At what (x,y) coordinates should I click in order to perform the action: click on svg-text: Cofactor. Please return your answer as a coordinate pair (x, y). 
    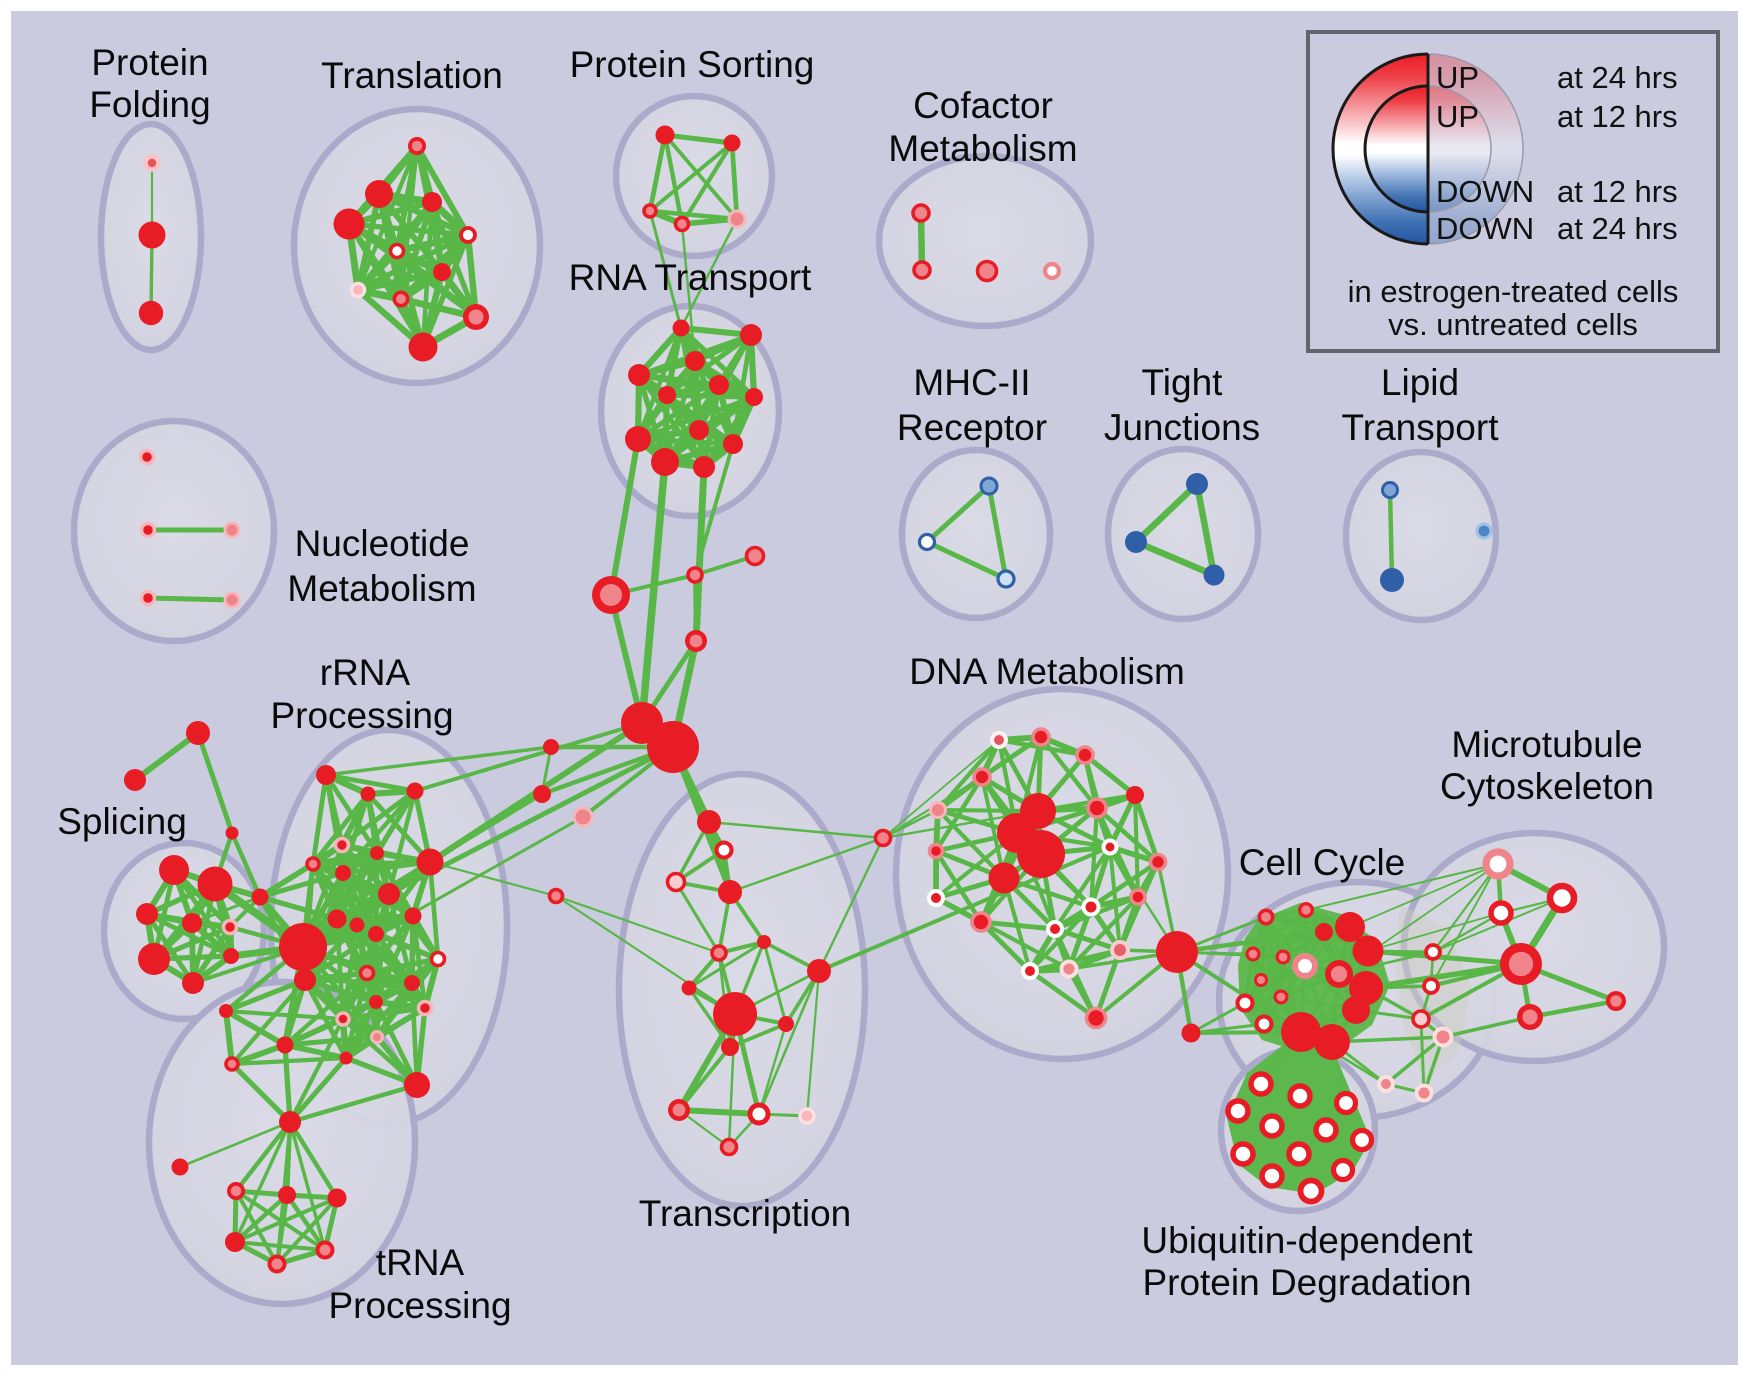
    Looking at the image, I should click on (983, 105).